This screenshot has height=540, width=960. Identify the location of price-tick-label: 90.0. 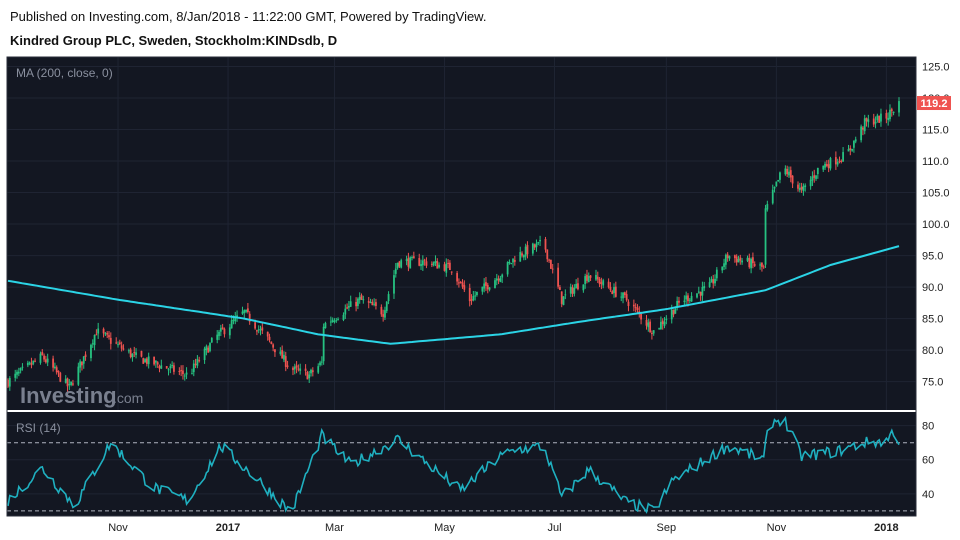
(932, 288).